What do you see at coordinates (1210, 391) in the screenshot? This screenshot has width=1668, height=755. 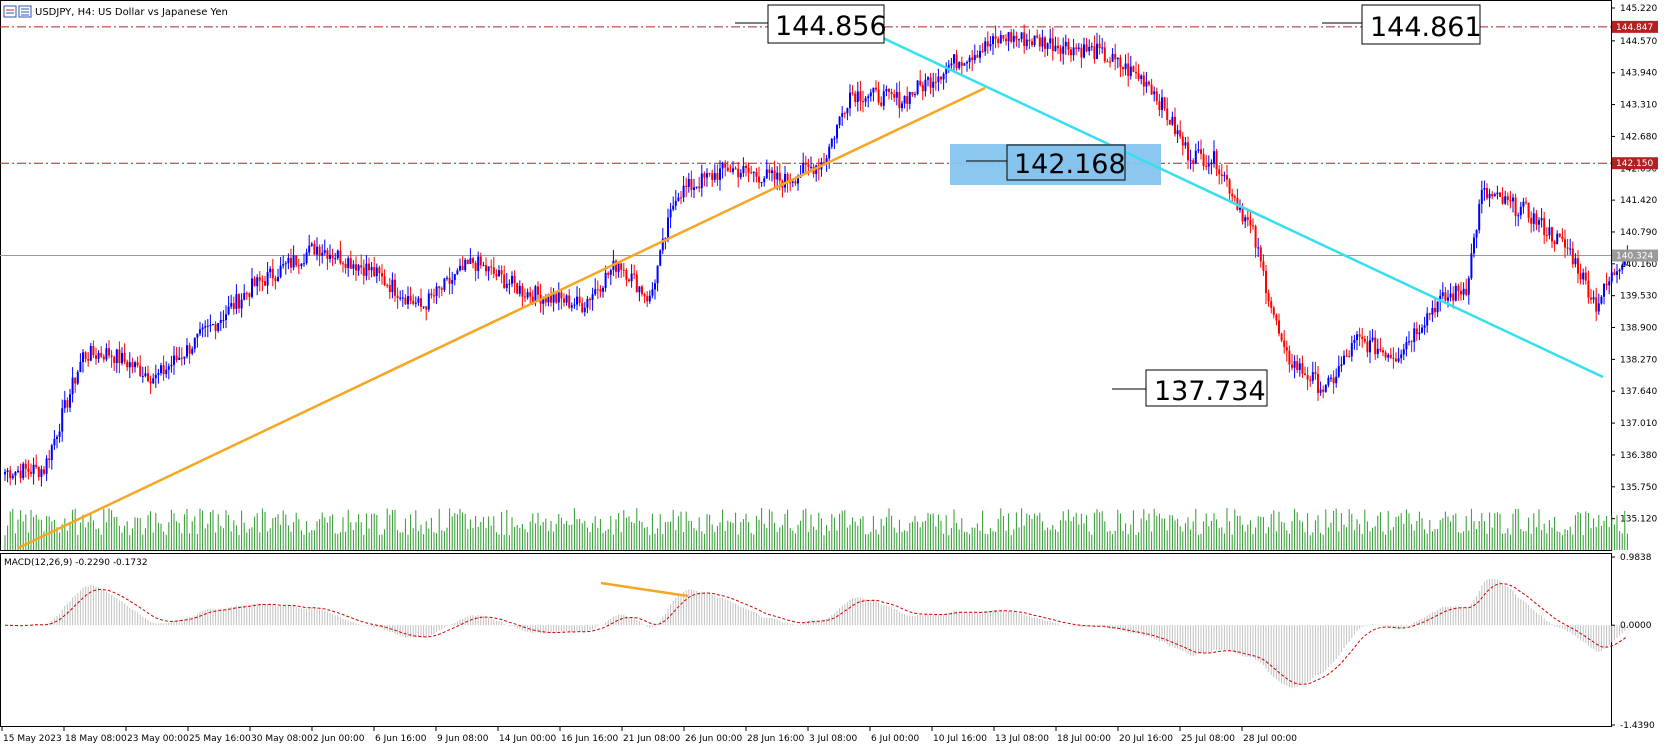 I see `low-callout-text: 137.734` at bounding box center [1210, 391].